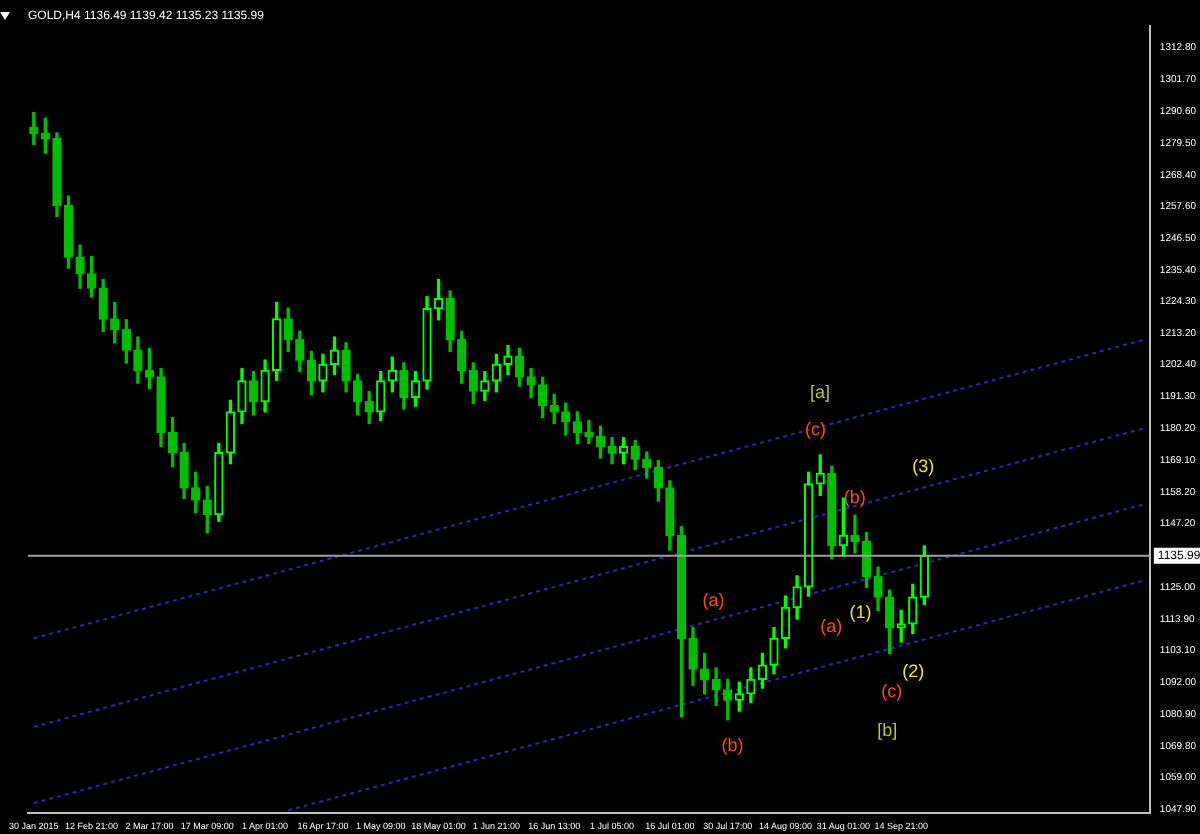 This screenshot has height=834, width=1200. I want to click on annotation: (1), so click(860, 611).